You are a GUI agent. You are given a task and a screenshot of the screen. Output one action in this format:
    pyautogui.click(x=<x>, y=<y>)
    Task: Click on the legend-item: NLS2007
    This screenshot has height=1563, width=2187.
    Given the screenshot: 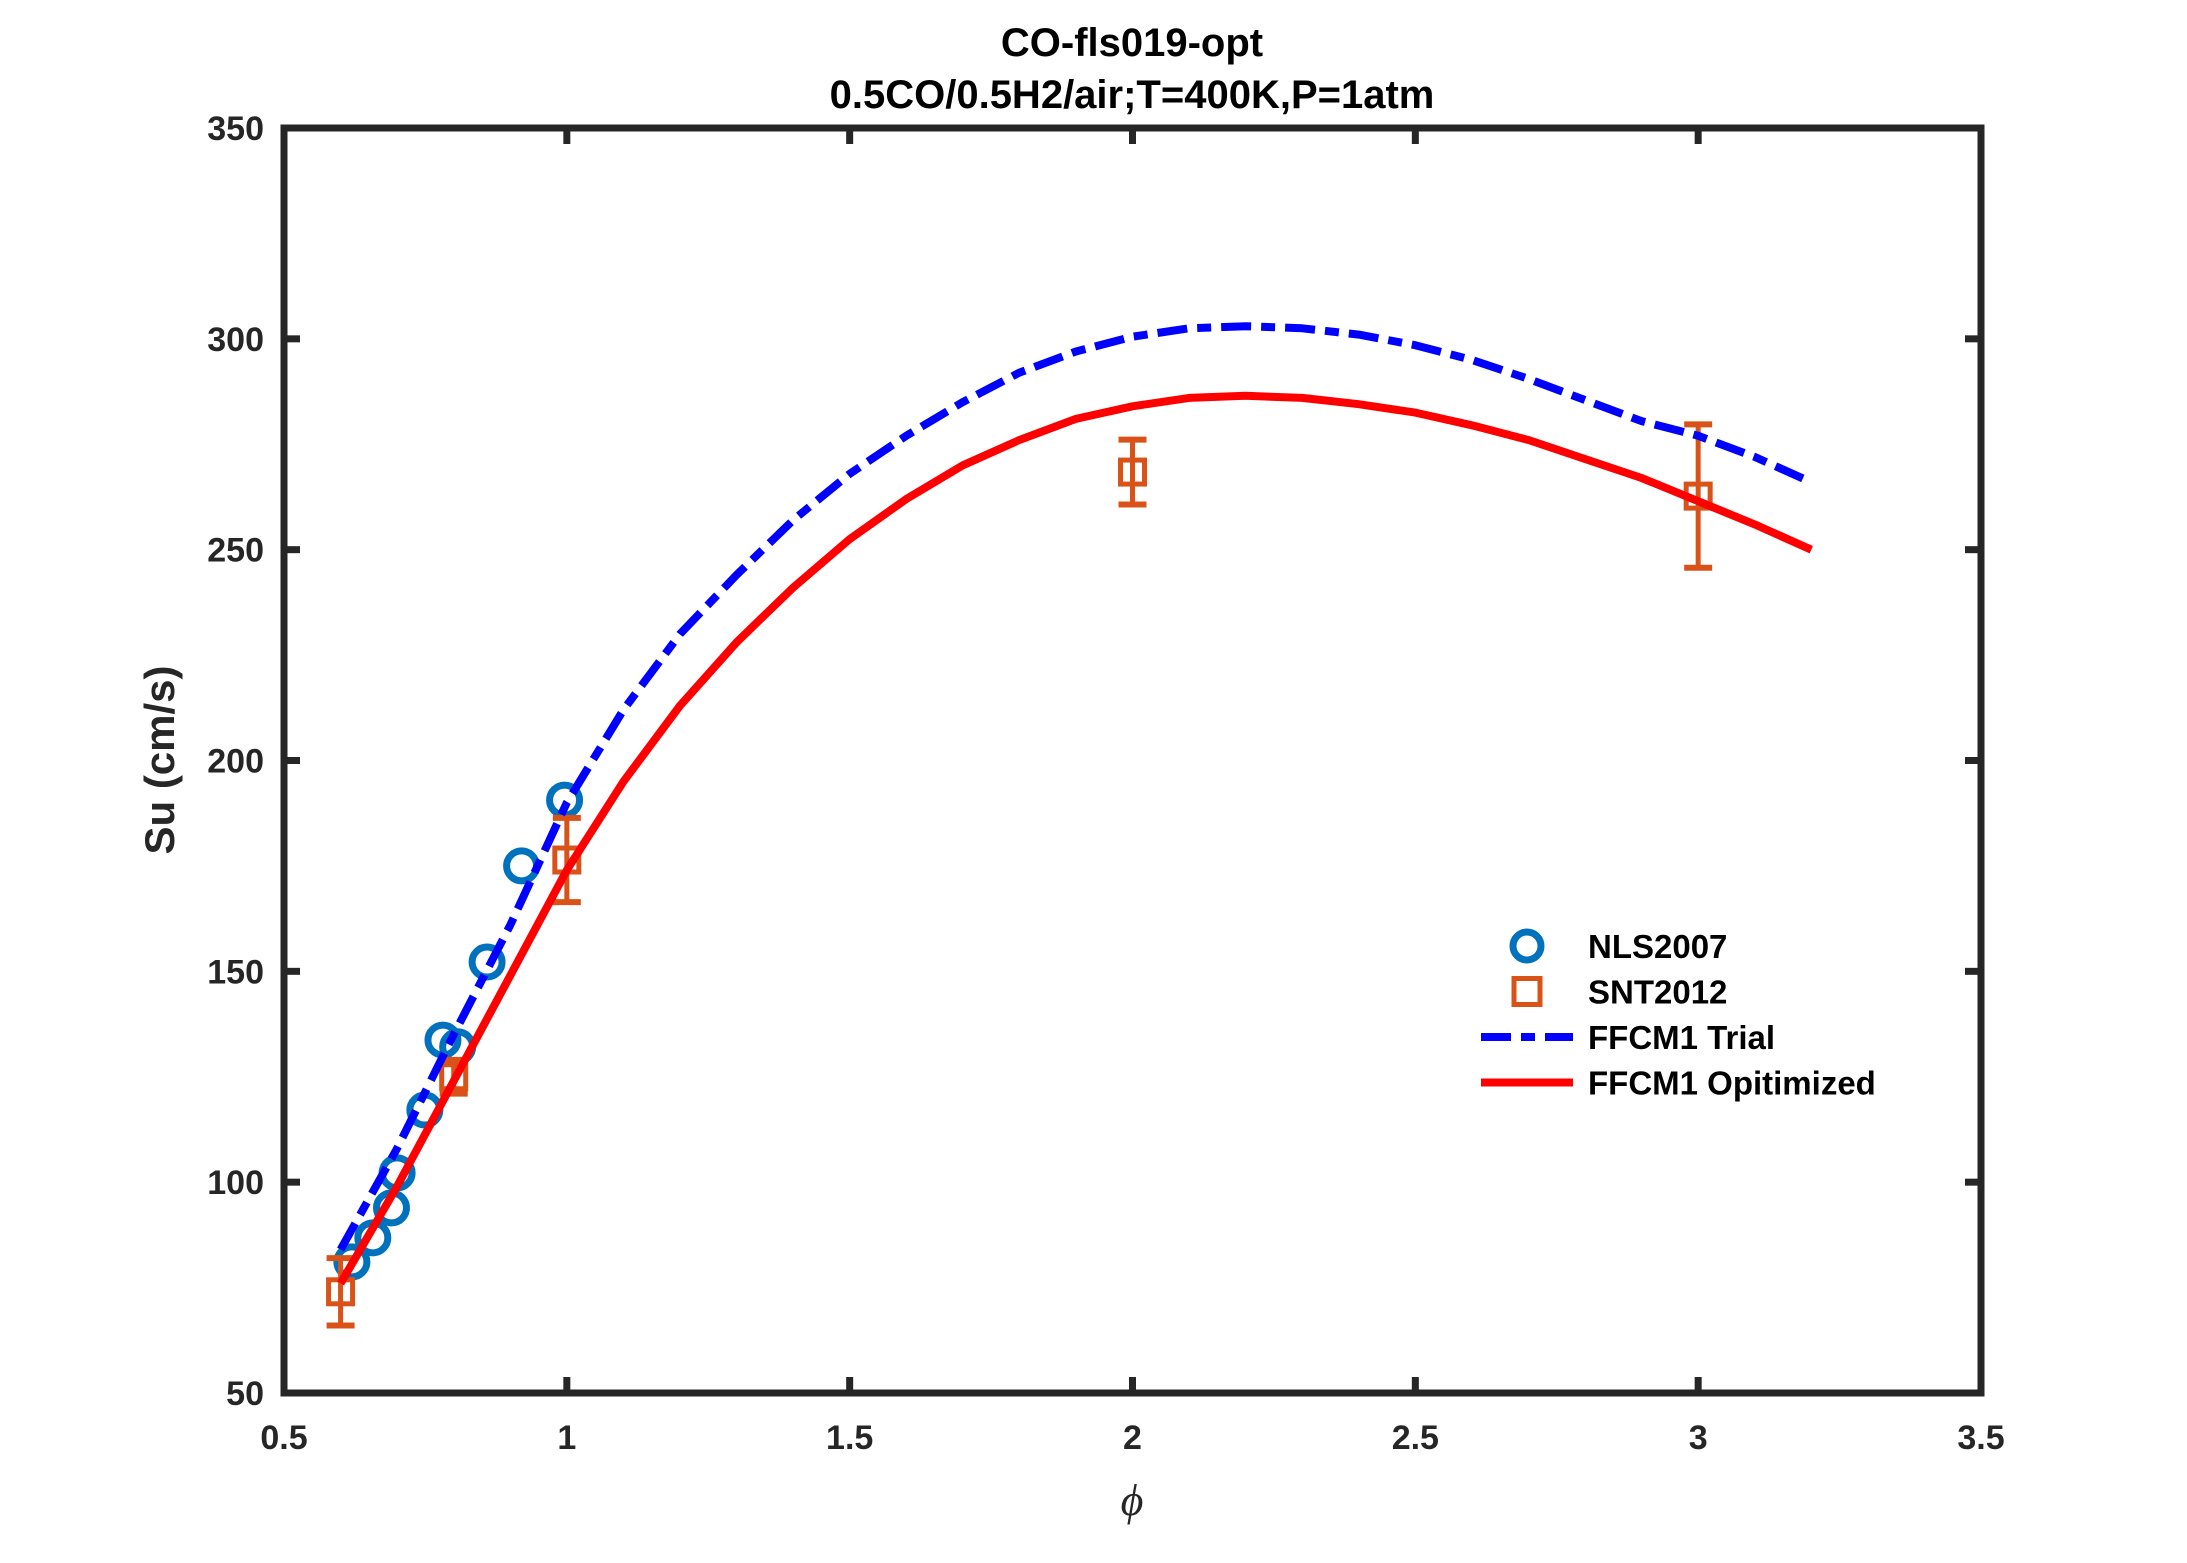 What is the action you would take?
    pyautogui.click(x=1618, y=946)
    